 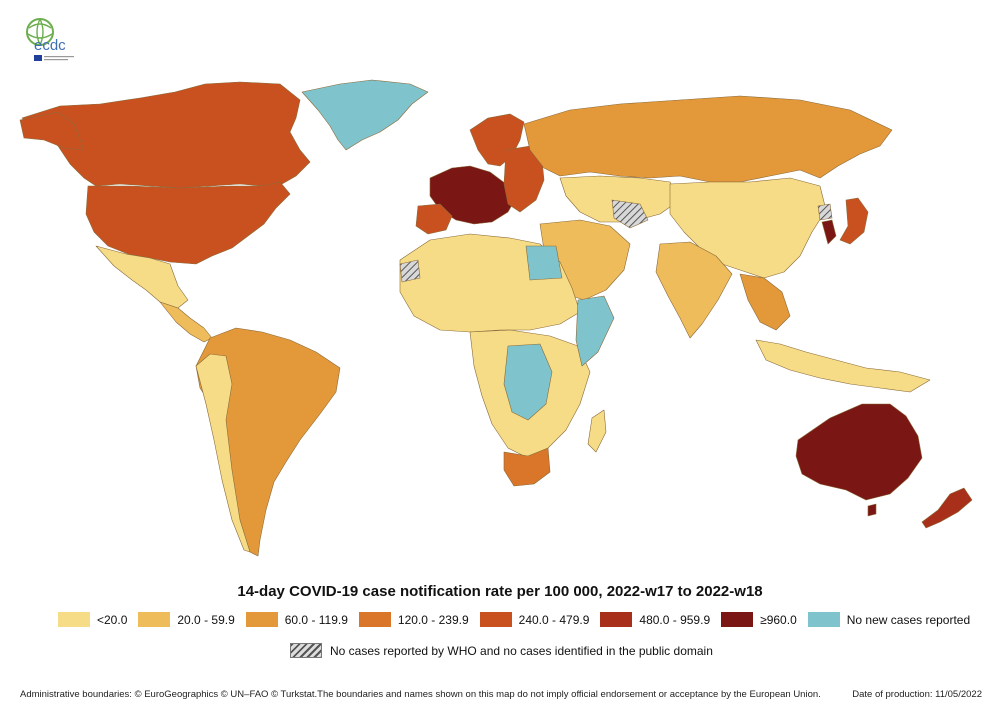 What do you see at coordinates (527, 467) in the screenshot?
I see `region-south-africa` at bounding box center [527, 467].